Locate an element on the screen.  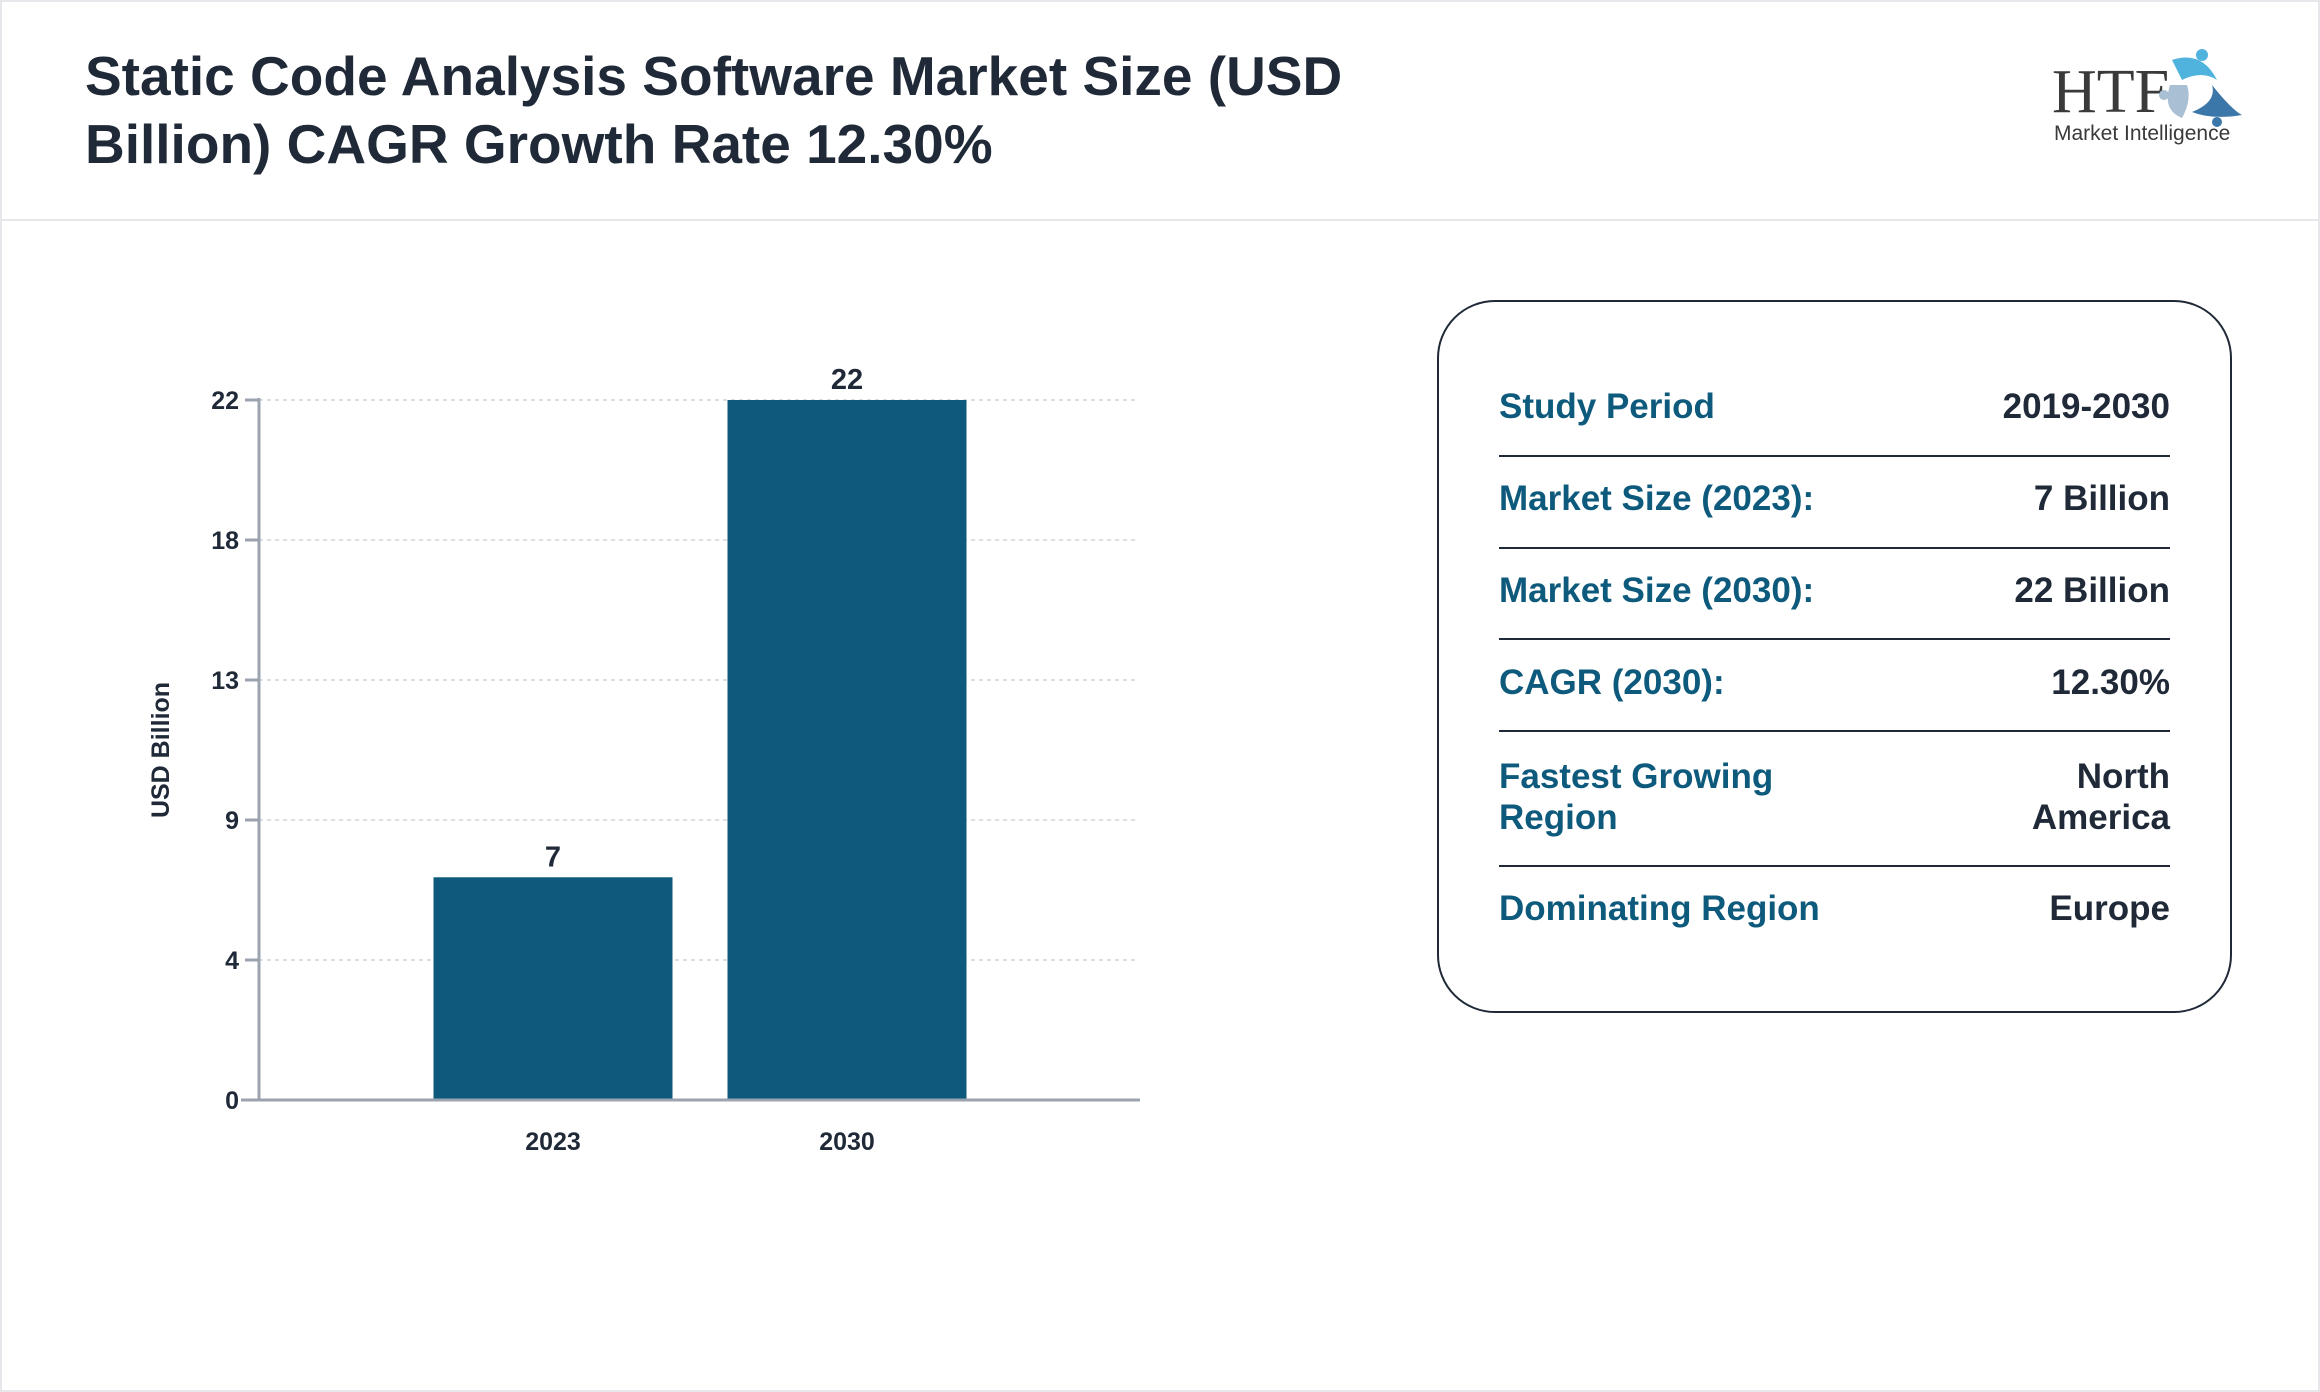
summary-label: Fastest Growing Region is located at coordinates (1636, 797).